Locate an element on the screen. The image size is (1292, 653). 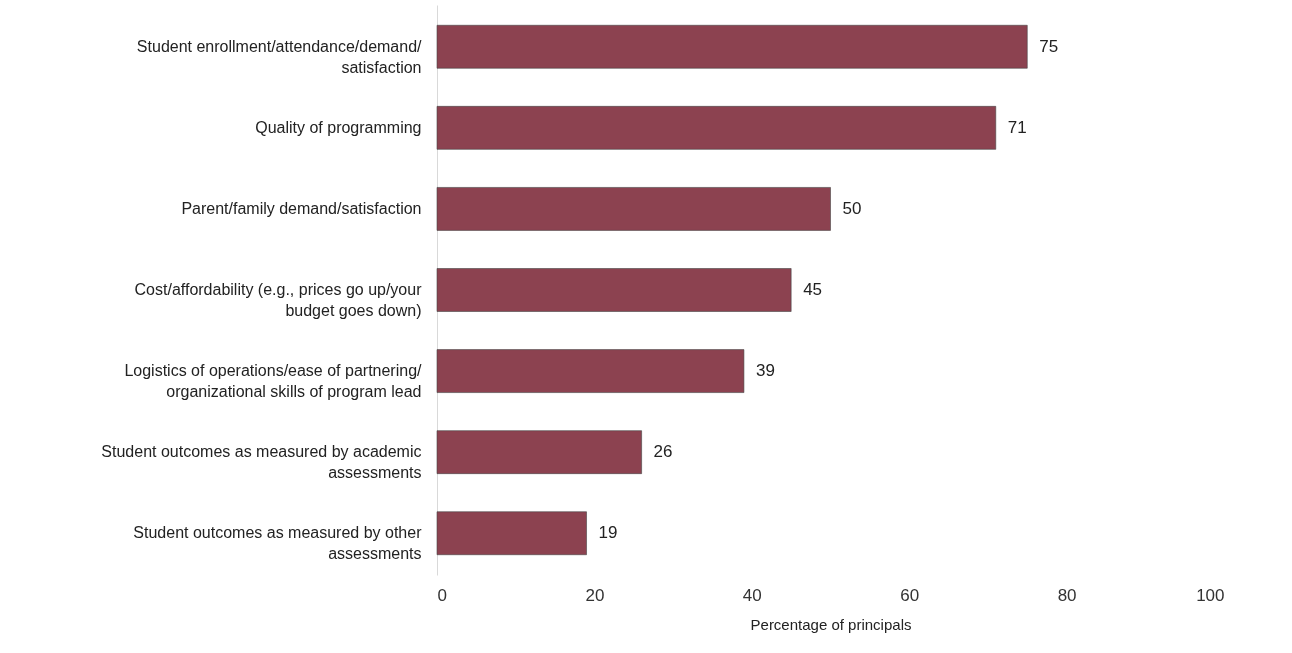
x-axis-title: Percentage of principals is located at coordinates (831, 624).